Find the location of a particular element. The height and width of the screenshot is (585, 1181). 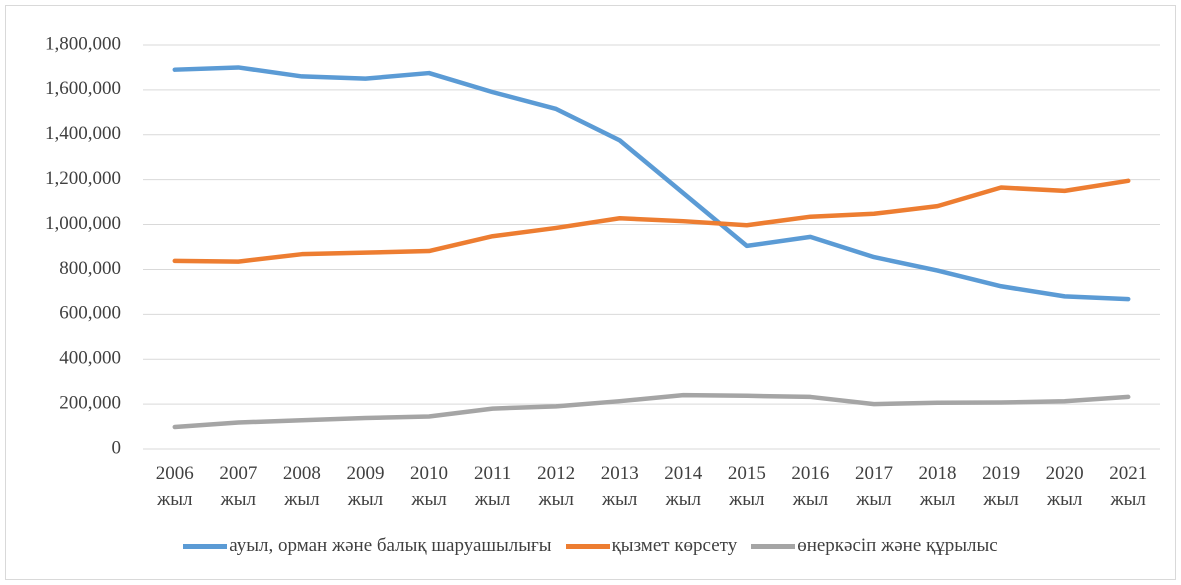

x-tick-label: 2010 жыл is located at coordinates (429, 486).